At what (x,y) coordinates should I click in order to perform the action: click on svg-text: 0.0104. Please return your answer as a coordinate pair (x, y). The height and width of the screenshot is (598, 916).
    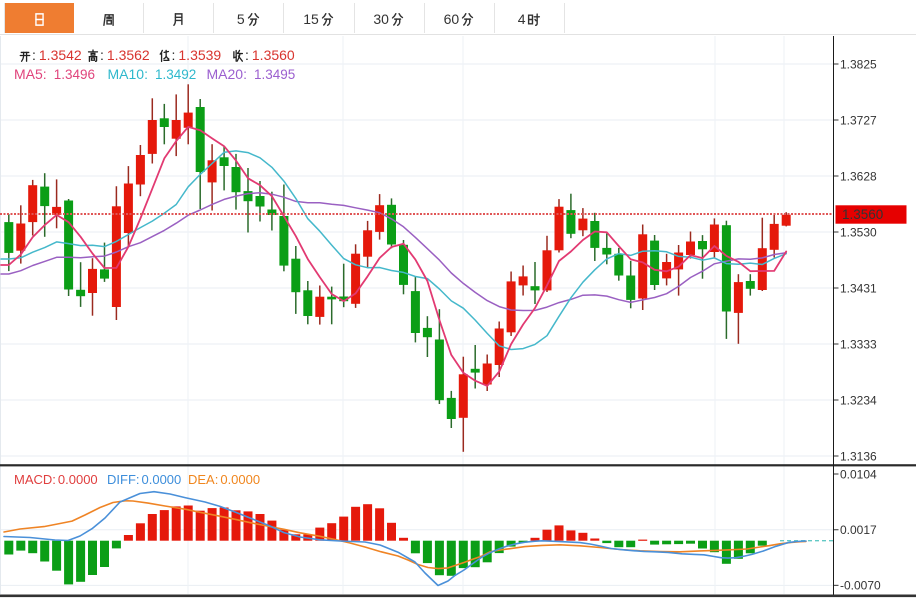
    Looking at the image, I should click on (858, 474).